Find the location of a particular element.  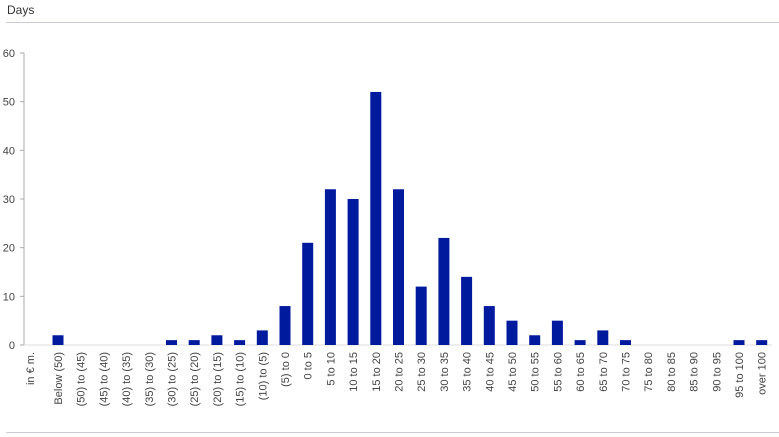

x-tick-label: (30) to (25) is located at coordinates (173, 379).